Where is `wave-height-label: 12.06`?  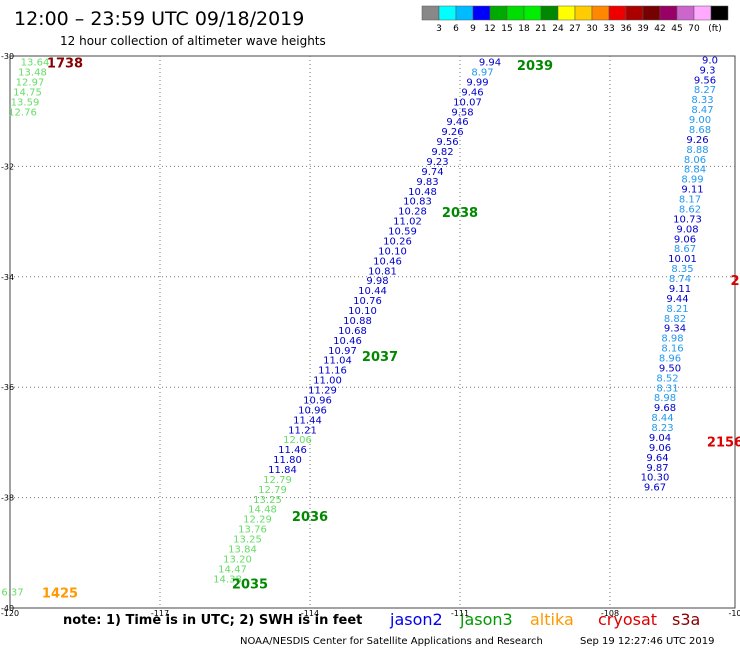
wave-height-label: 12.06 is located at coordinates (297, 440).